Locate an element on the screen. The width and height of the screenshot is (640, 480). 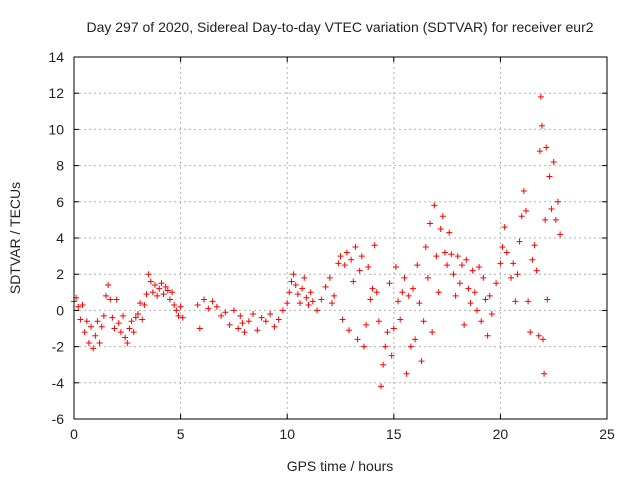
x-tick-label: 20 is located at coordinates (501, 434).